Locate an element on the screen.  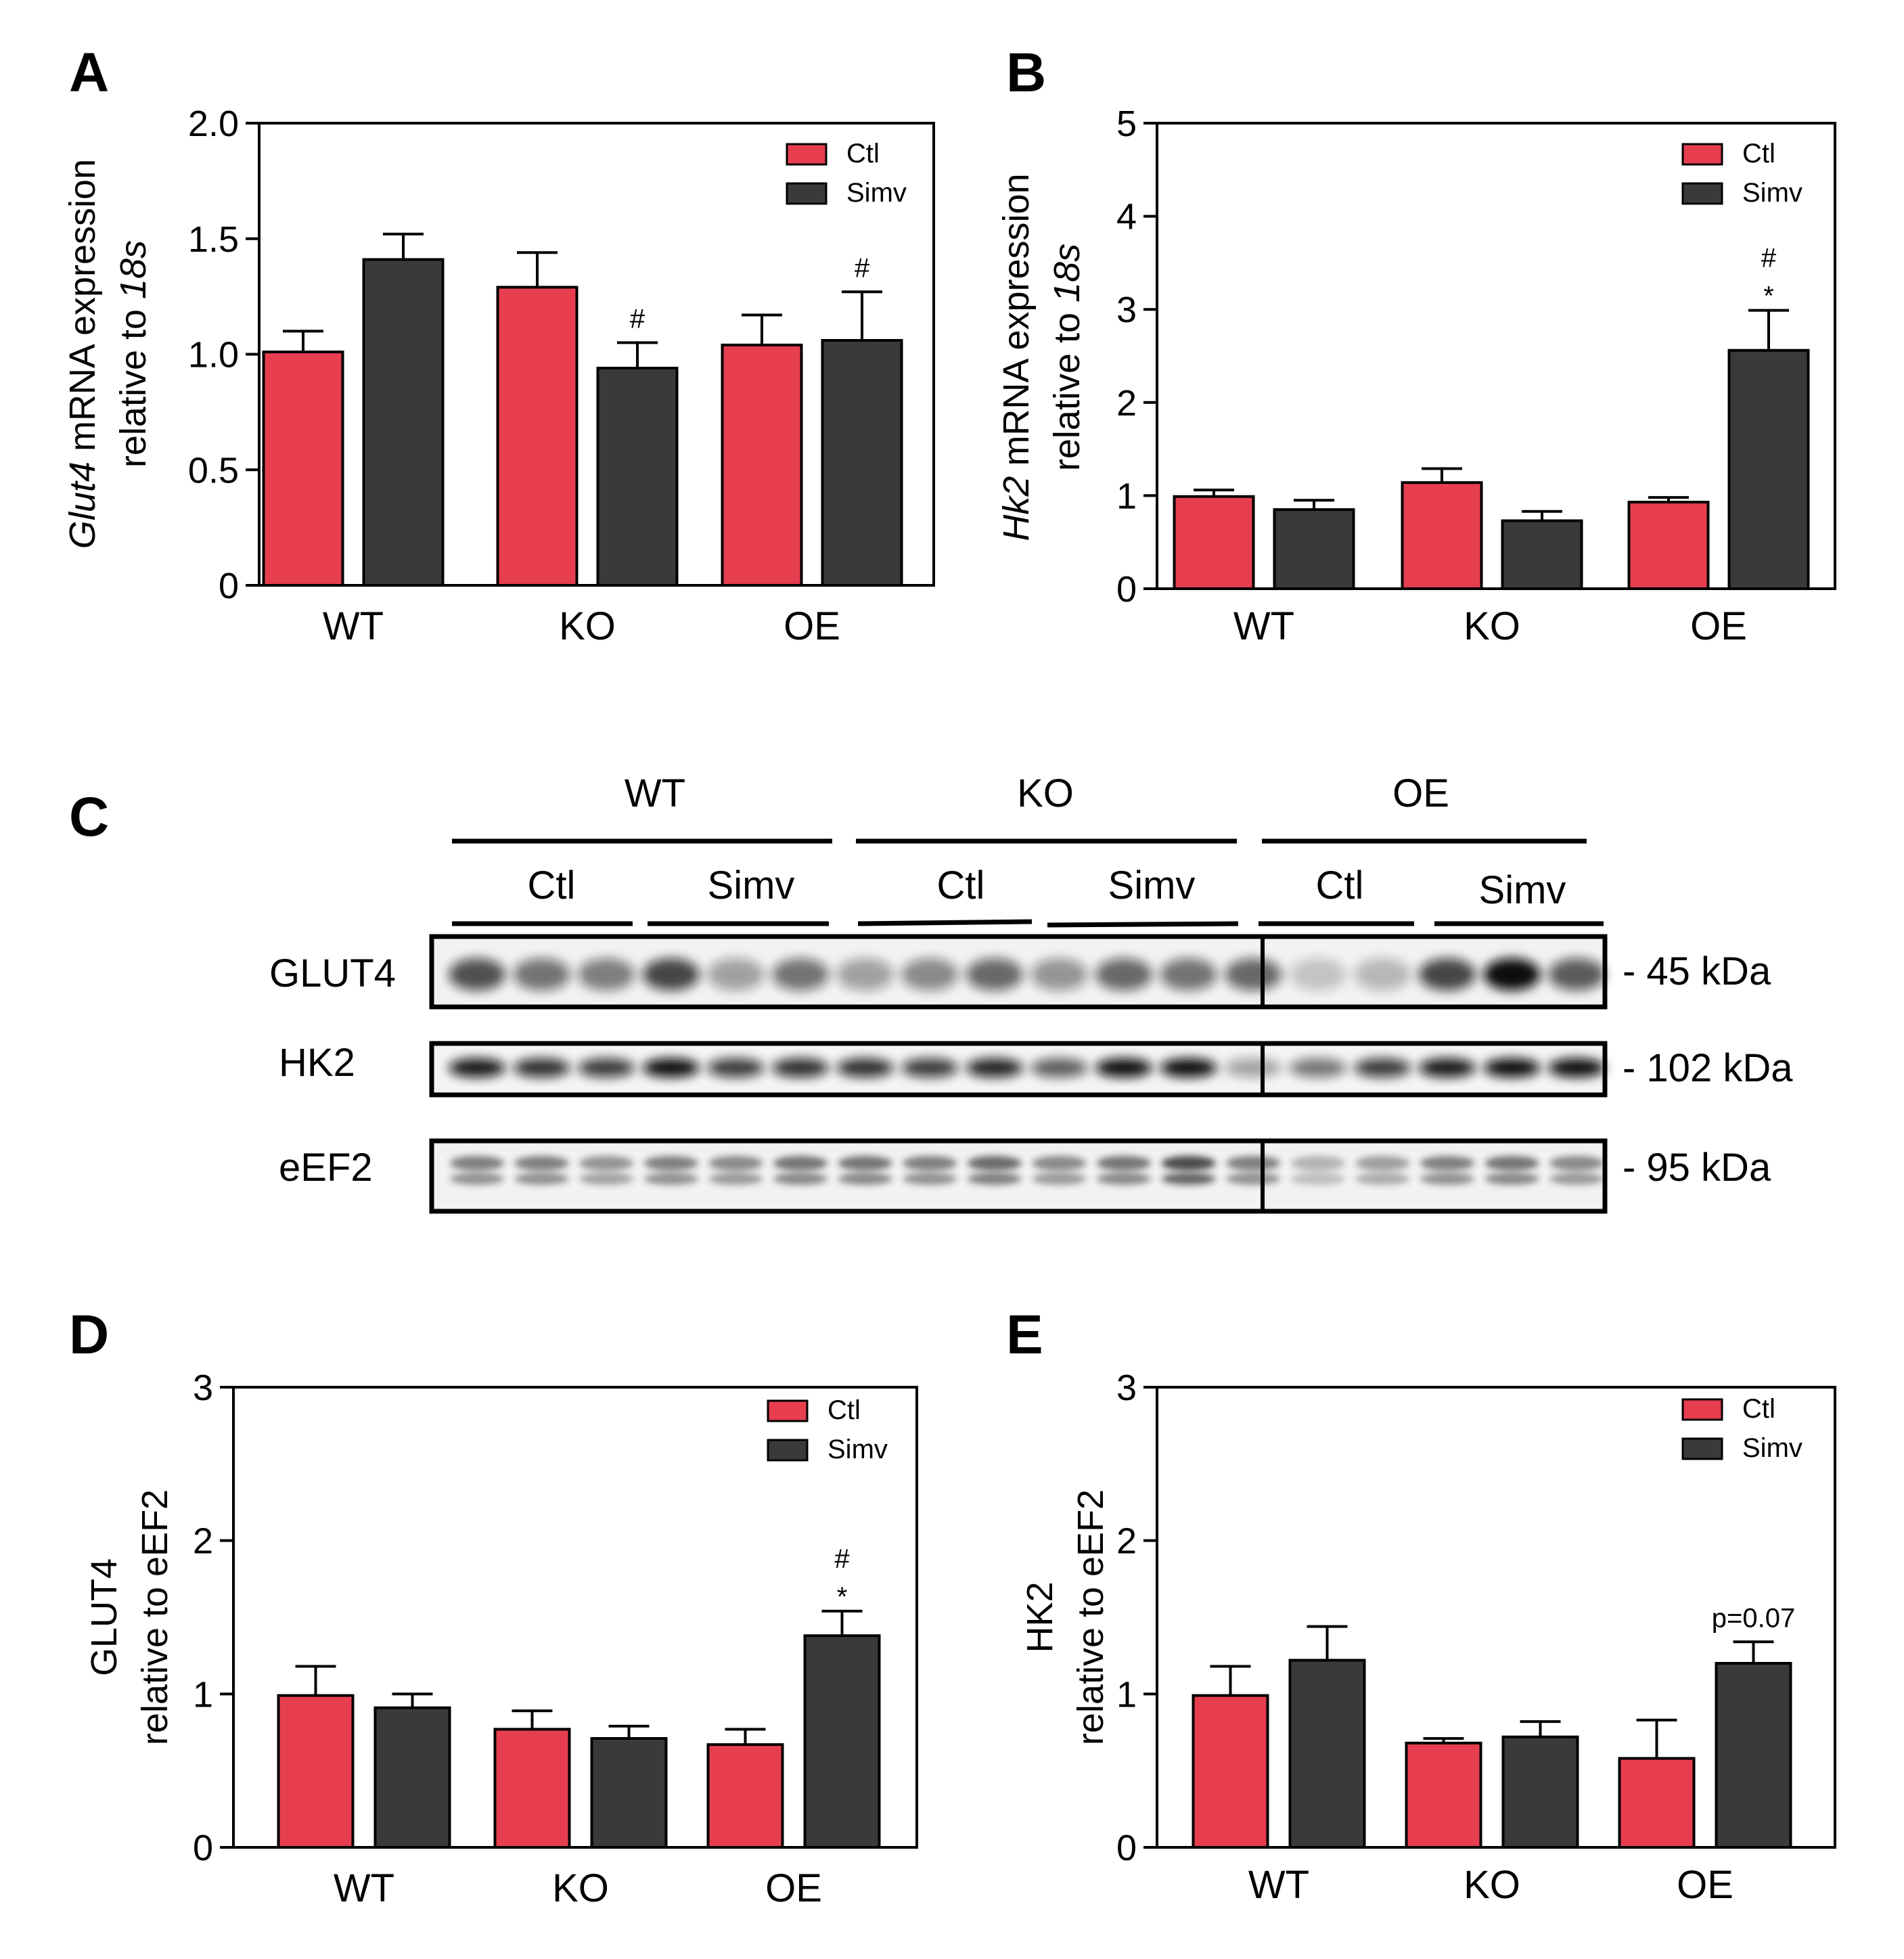
y-tick-label: 3 is located at coordinates (1127, 310).